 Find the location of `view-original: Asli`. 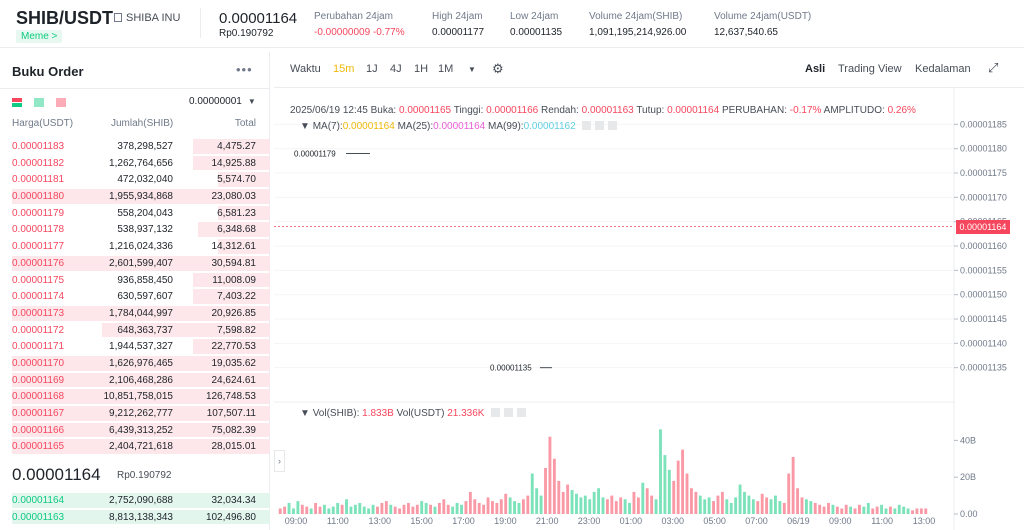

view-original: Asli is located at coordinates (815, 69).